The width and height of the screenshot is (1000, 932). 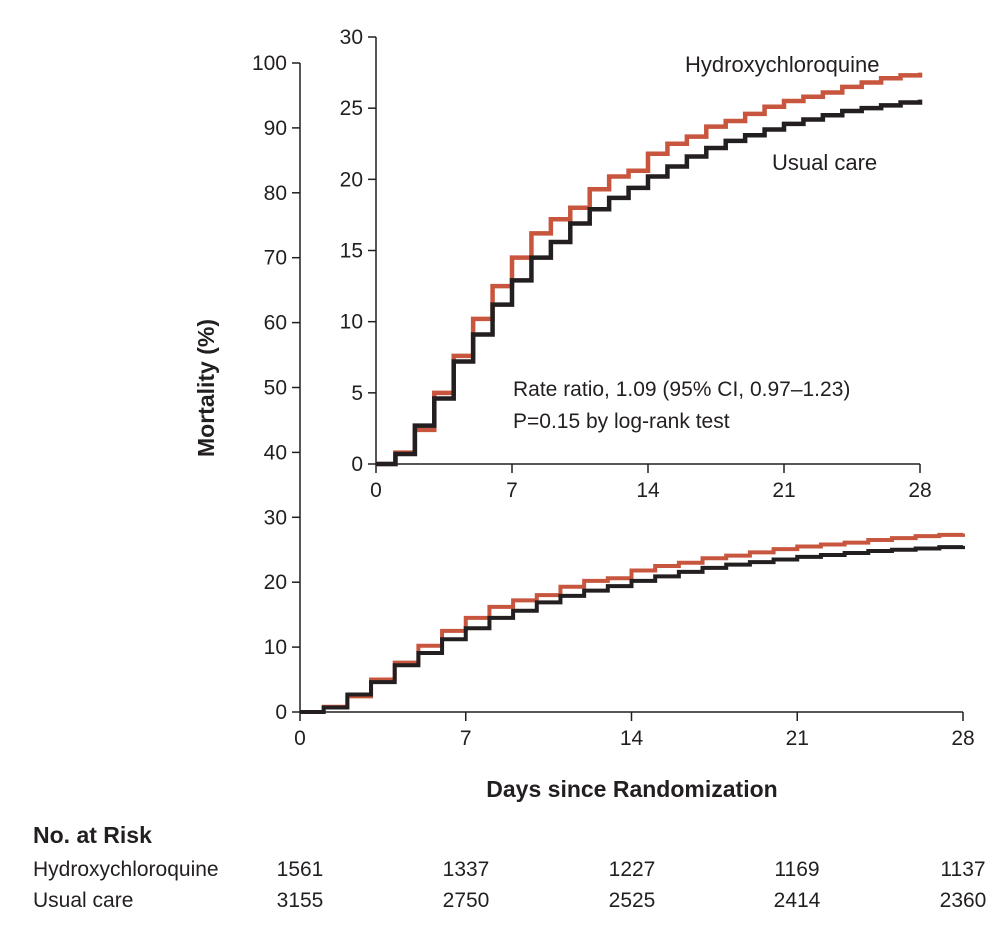 What do you see at coordinates (631, 789) in the screenshot?
I see `x-axis-title: Days since Randomization` at bounding box center [631, 789].